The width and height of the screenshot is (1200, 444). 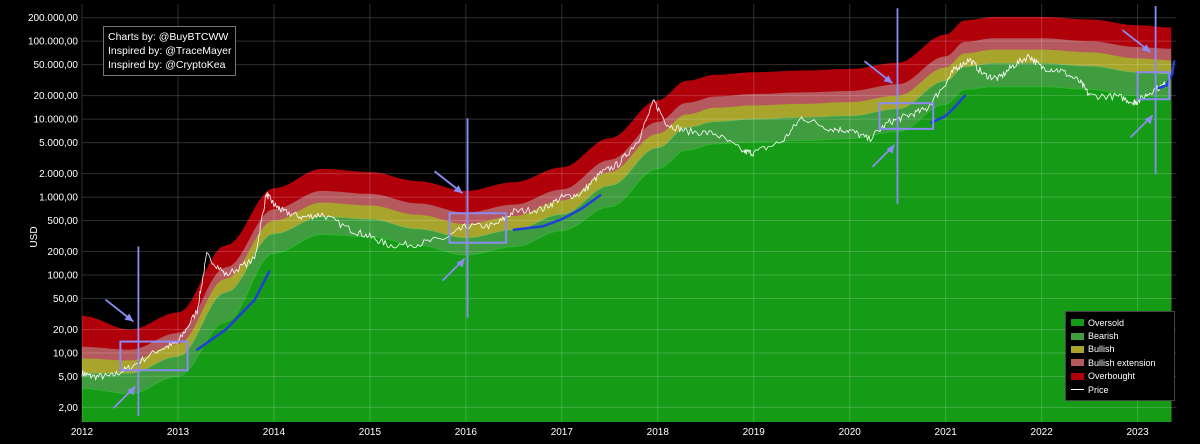 I want to click on y-tick-label: 10,00, so click(x=65, y=353).